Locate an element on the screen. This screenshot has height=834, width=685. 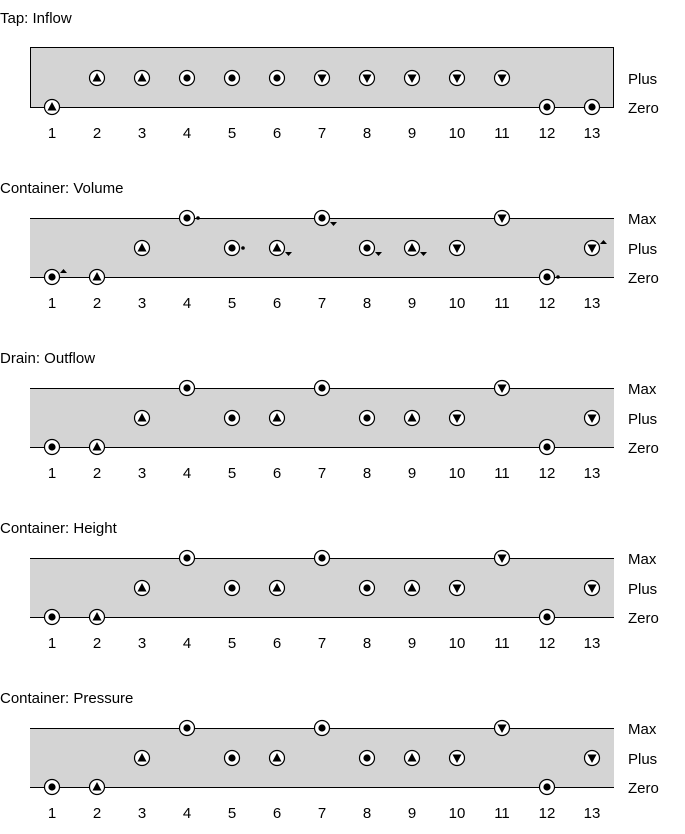
panel-title: Drain: Outflow is located at coordinates (47, 358).